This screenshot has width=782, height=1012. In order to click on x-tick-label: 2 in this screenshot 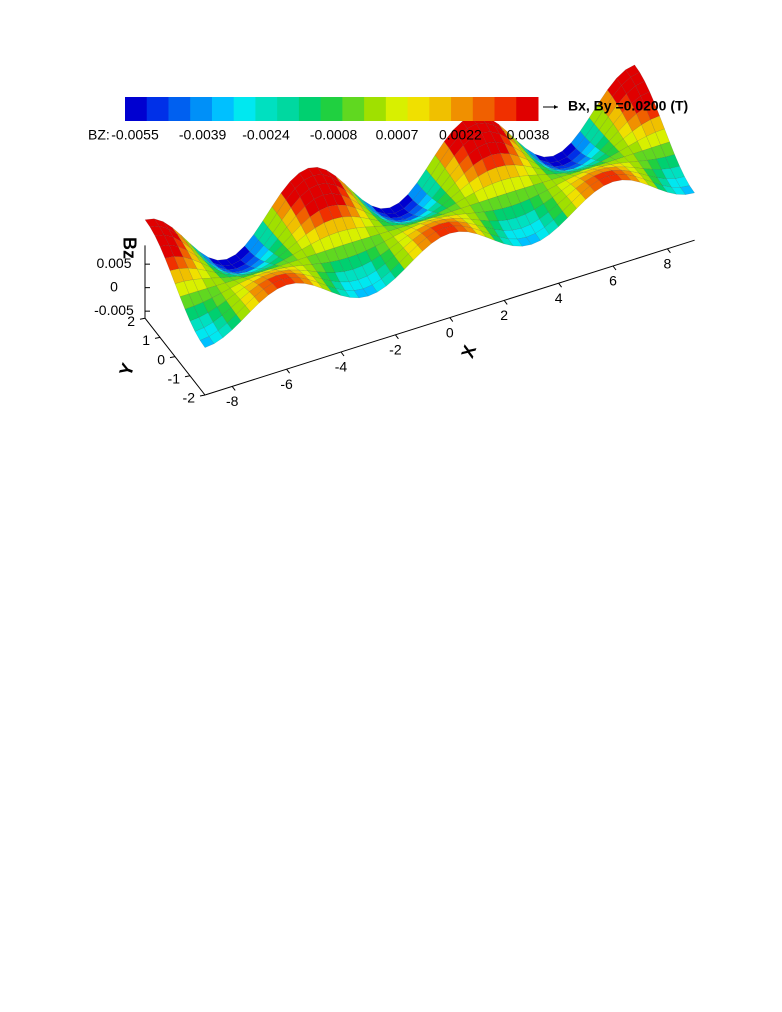, I will do `click(504, 315)`.